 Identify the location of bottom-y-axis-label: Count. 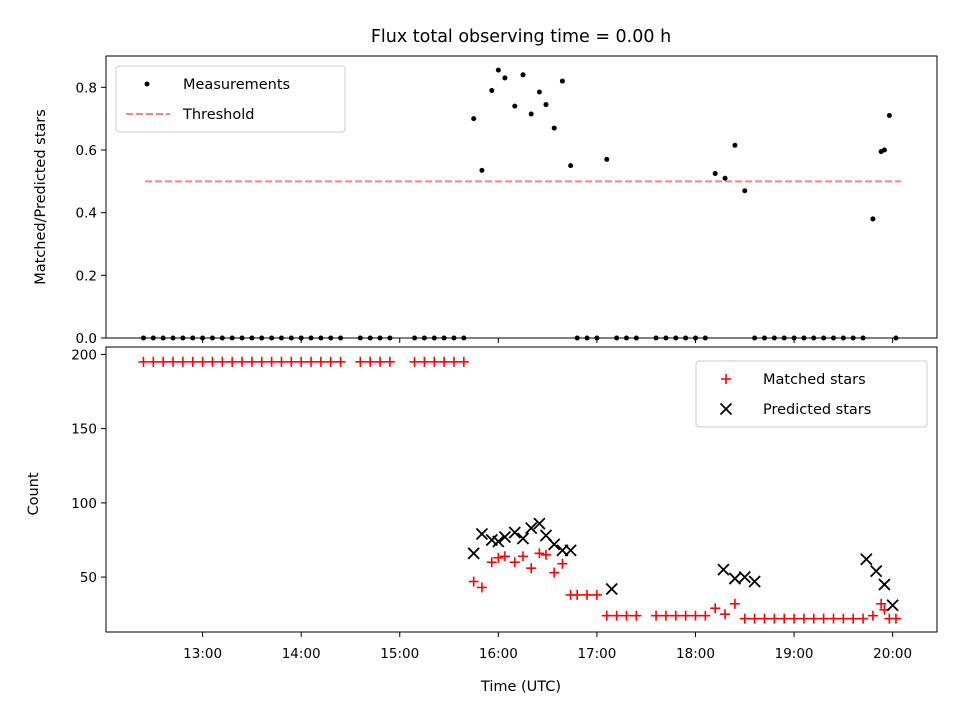
(34, 493).